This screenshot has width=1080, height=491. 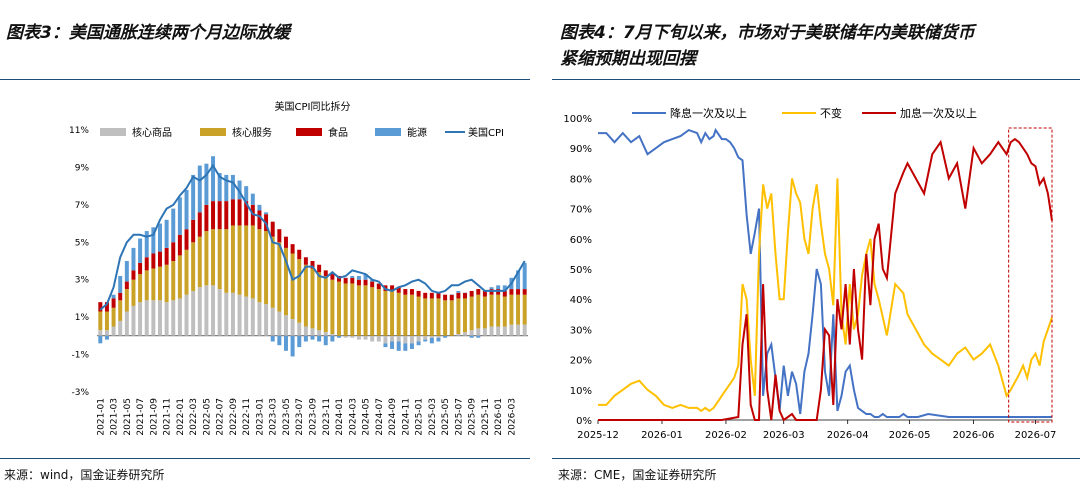 What do you see at coordinates (314, 417) in the screenshot?
I see `x-tick-label: 2023-09` at bounding box center [314, 417].